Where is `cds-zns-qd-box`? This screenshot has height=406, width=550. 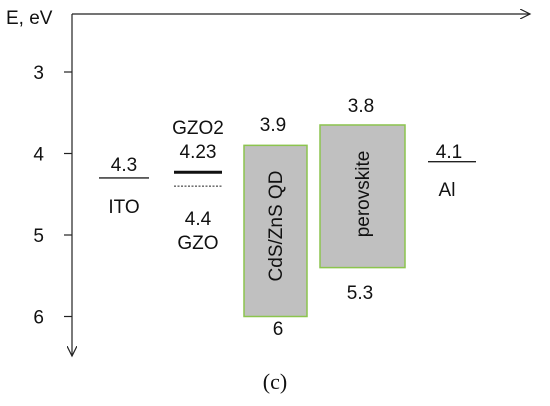
cds-zns-qd-box is located at coordinates (275, 231).